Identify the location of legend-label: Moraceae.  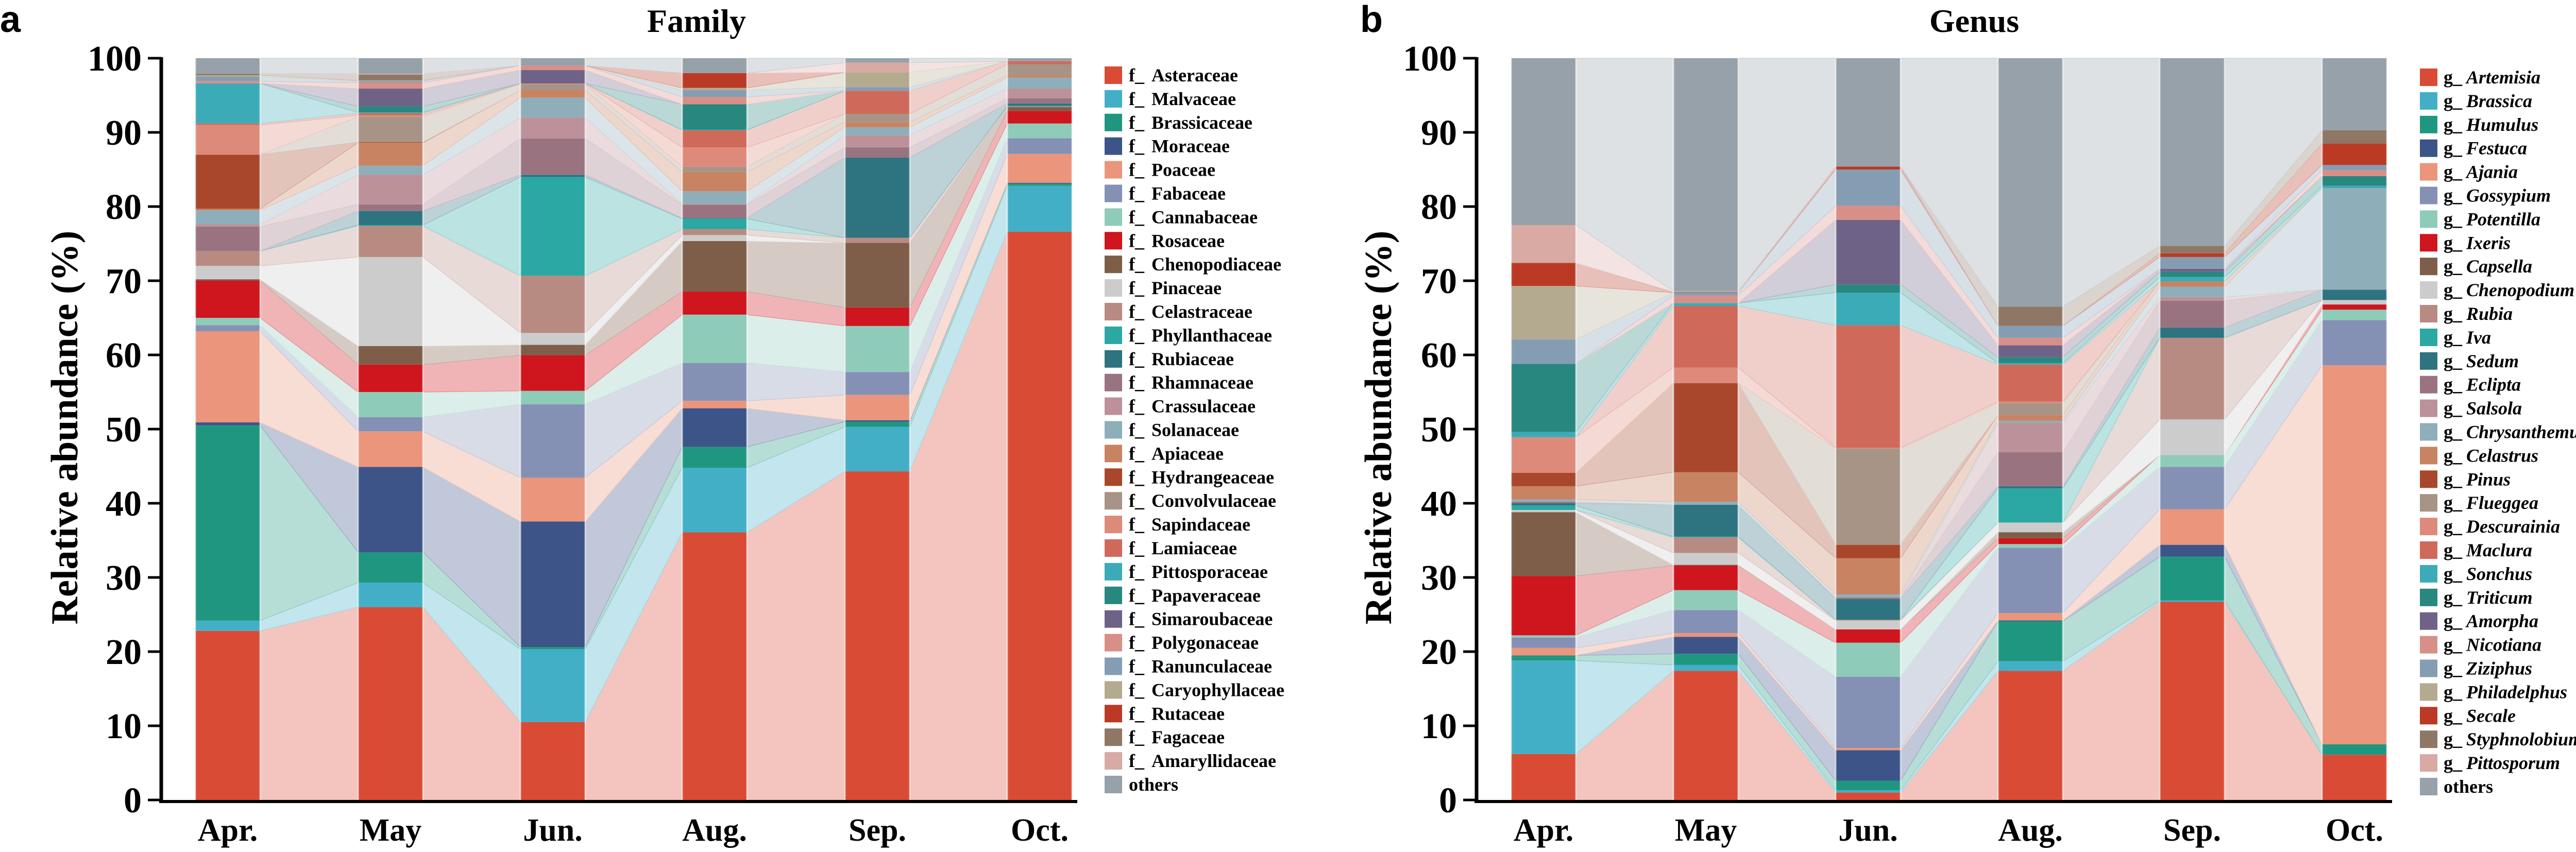
(1190, 146).